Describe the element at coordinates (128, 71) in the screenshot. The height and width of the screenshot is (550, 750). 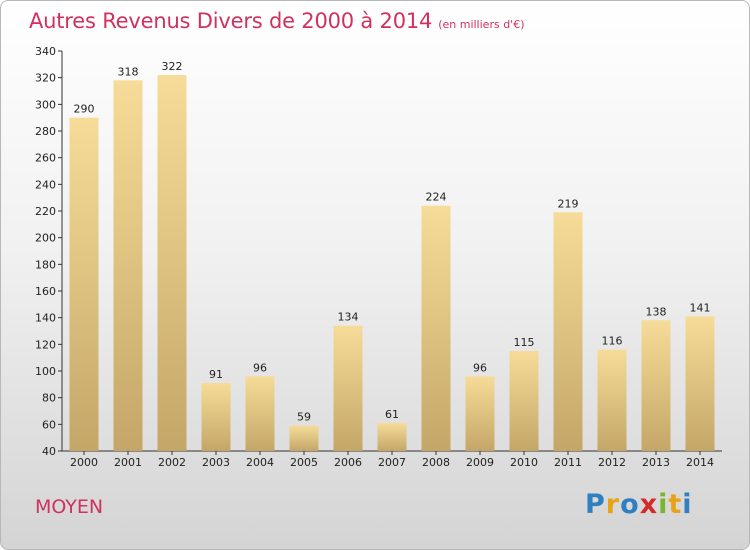
I see `data-label: 318` at that location.